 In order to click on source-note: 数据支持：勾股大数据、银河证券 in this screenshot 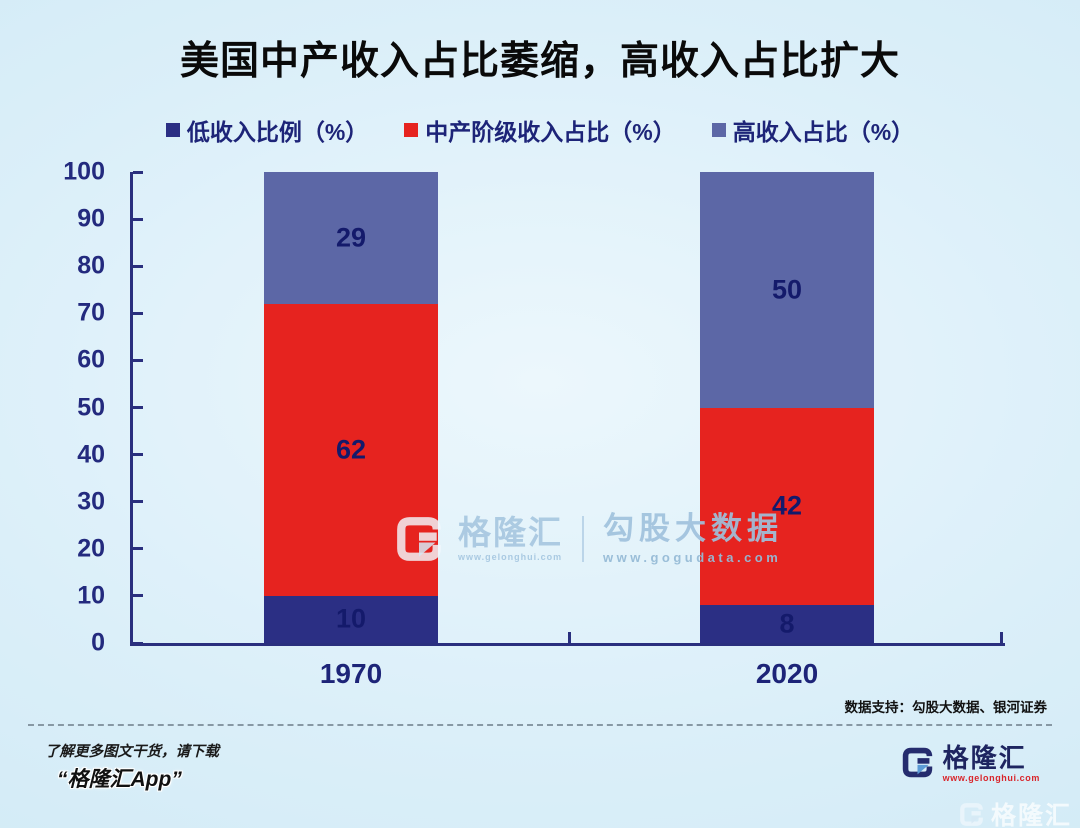, I will do `click(946, 707)`.